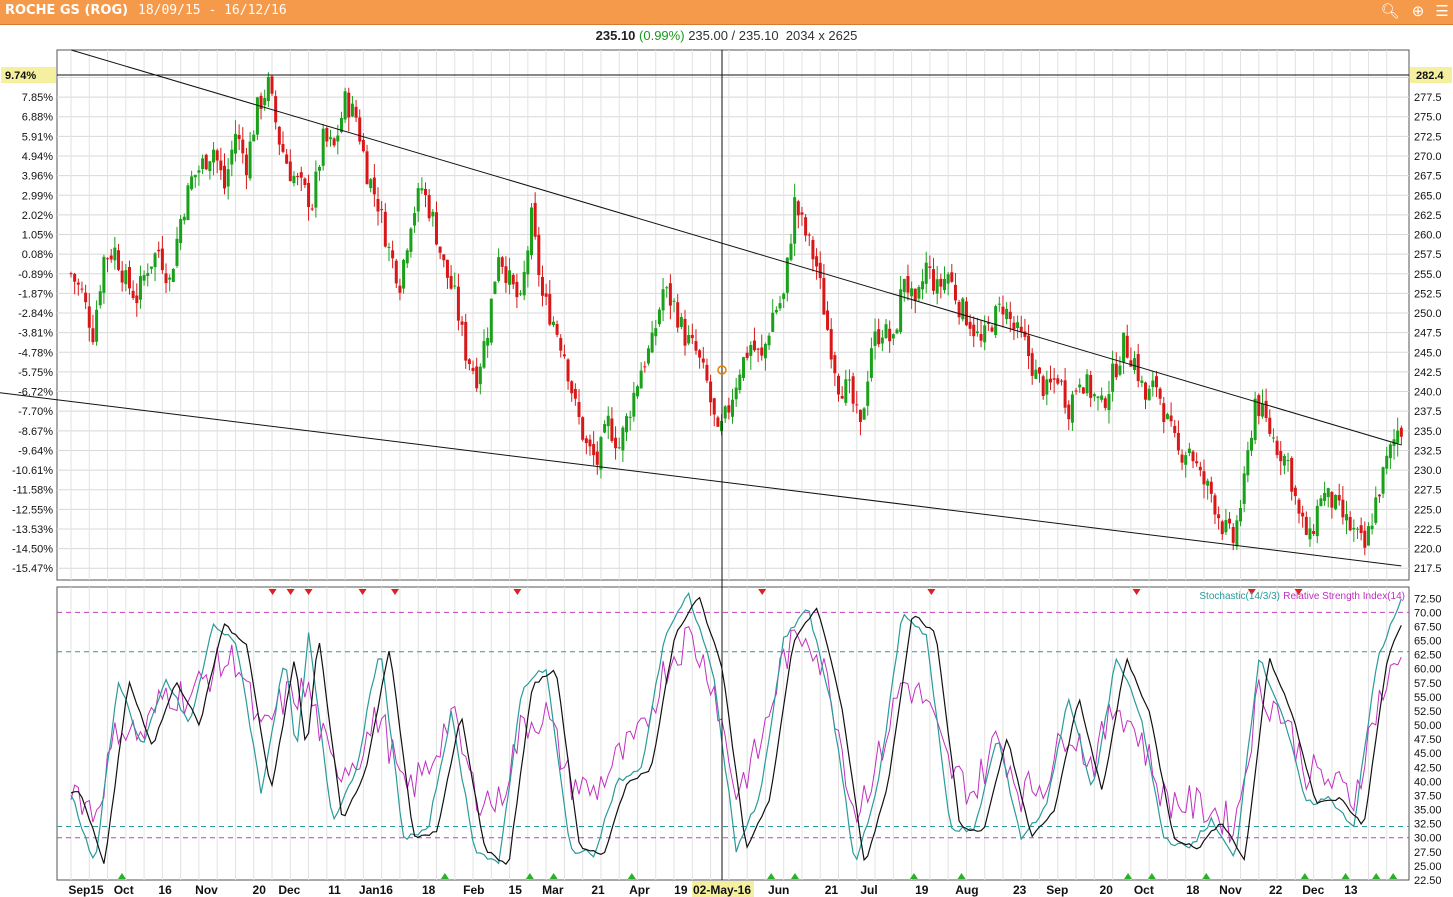 The width and height of the screenshot is (1453, 897). Describe the element at coordinates (1418, 11) in the screenshot. I see `zoom-in-icon: ⊕` at that location.